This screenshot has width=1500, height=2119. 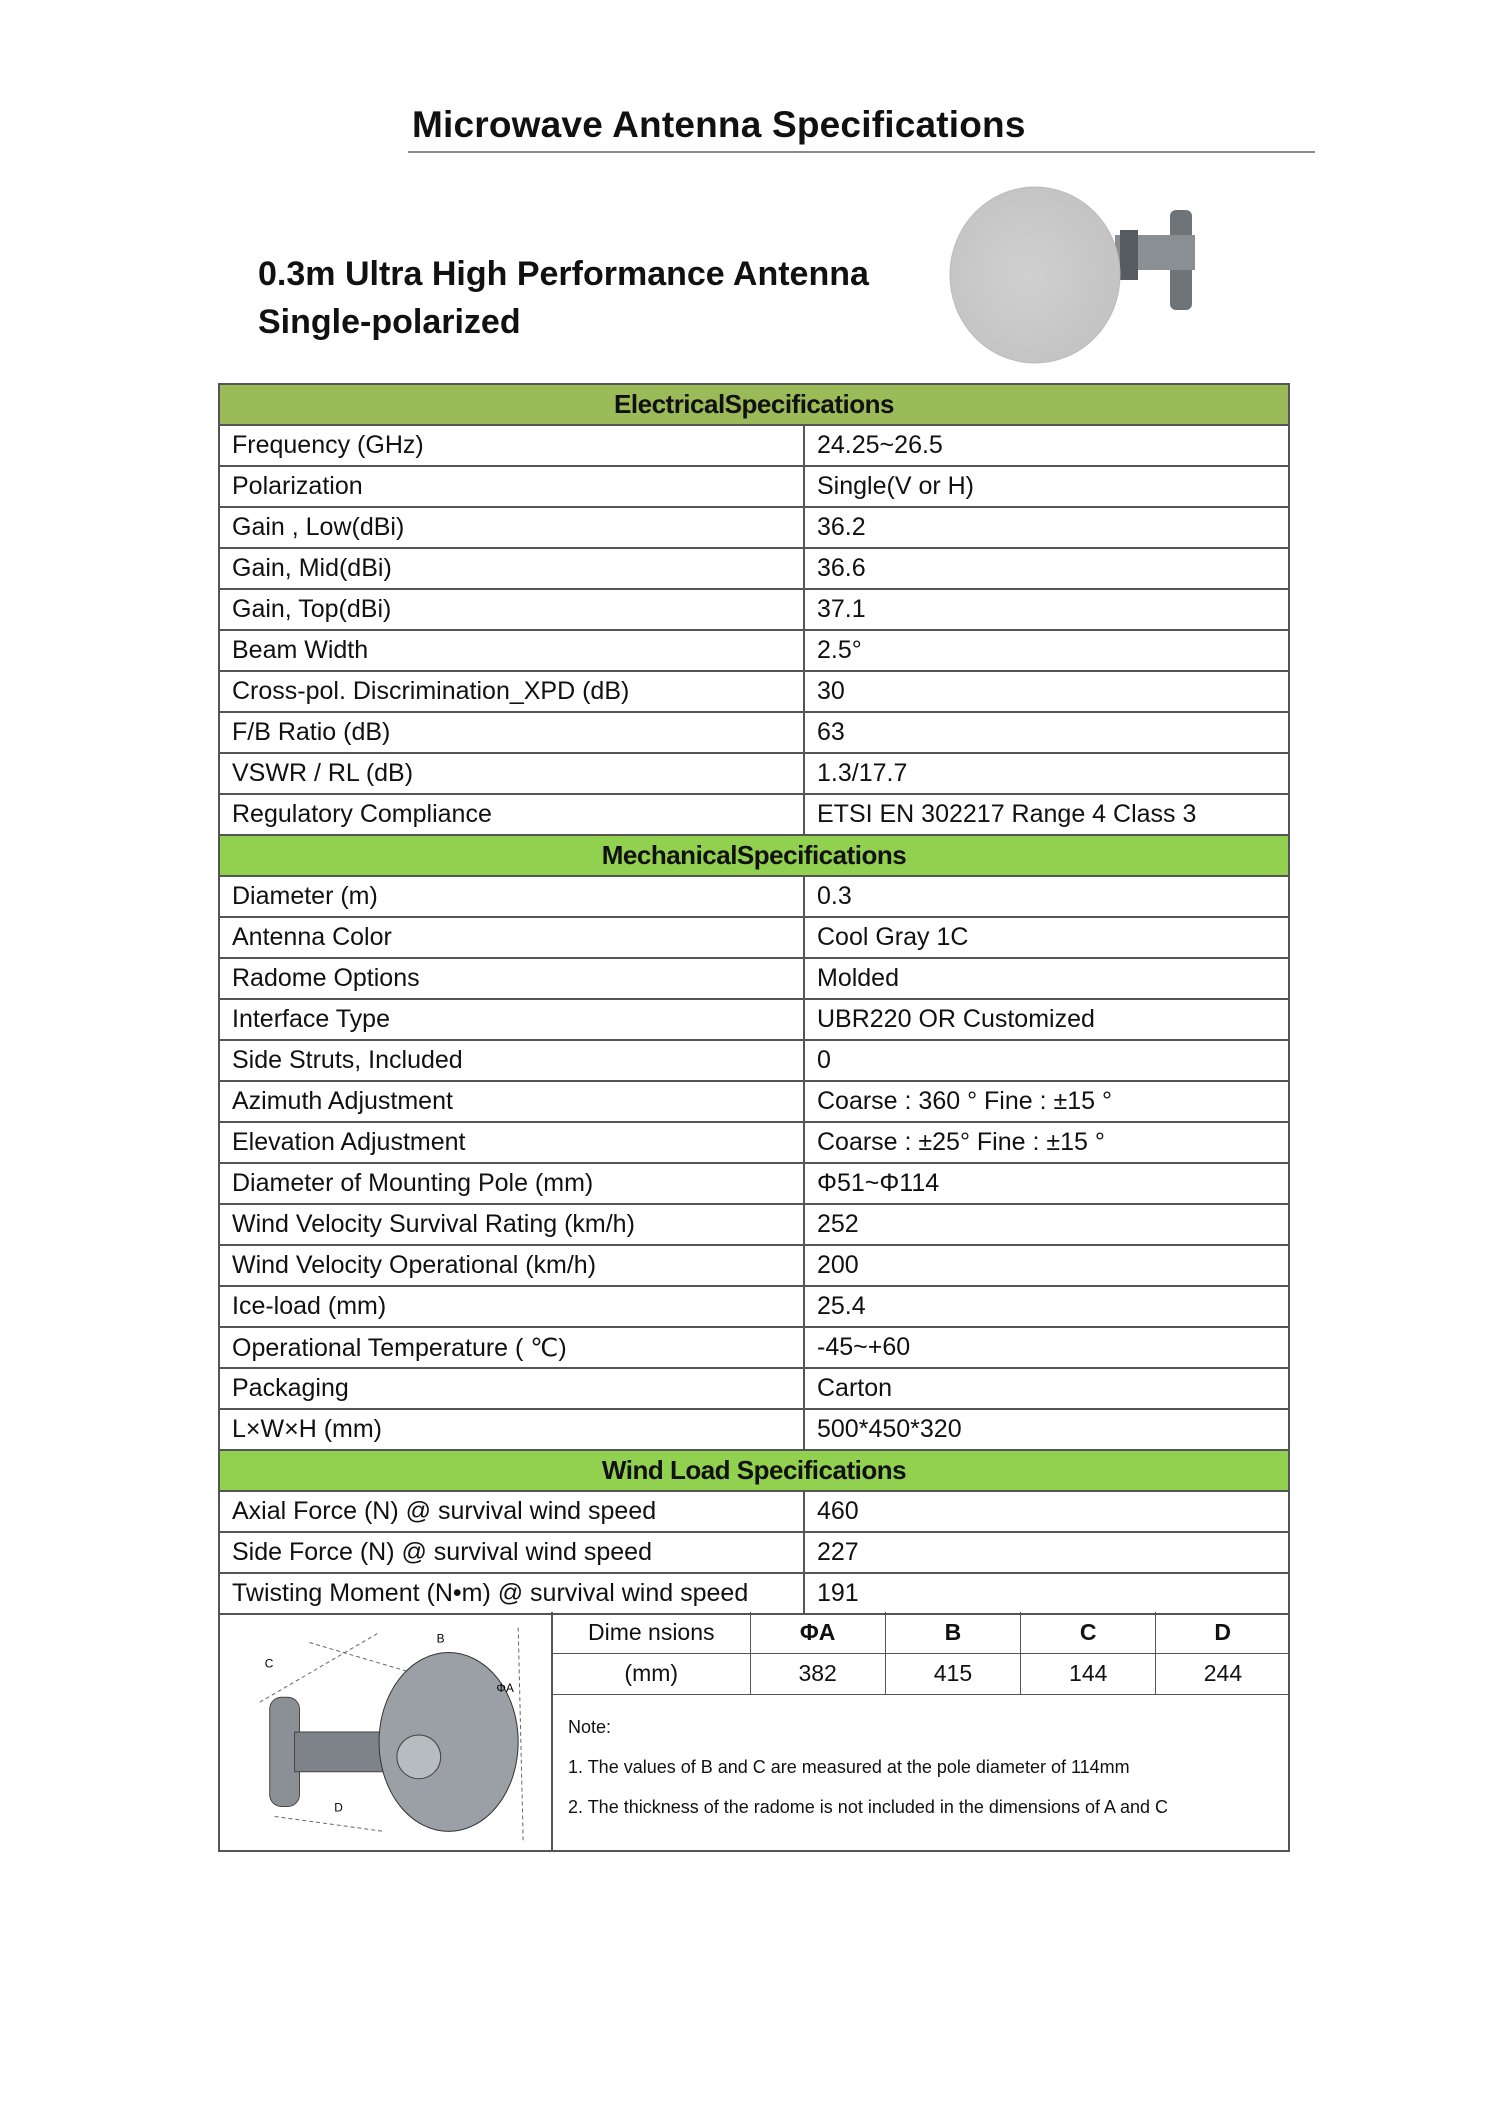 I want to click on spec-label: Gain , Low(dBi), so click(x=511, y=527).